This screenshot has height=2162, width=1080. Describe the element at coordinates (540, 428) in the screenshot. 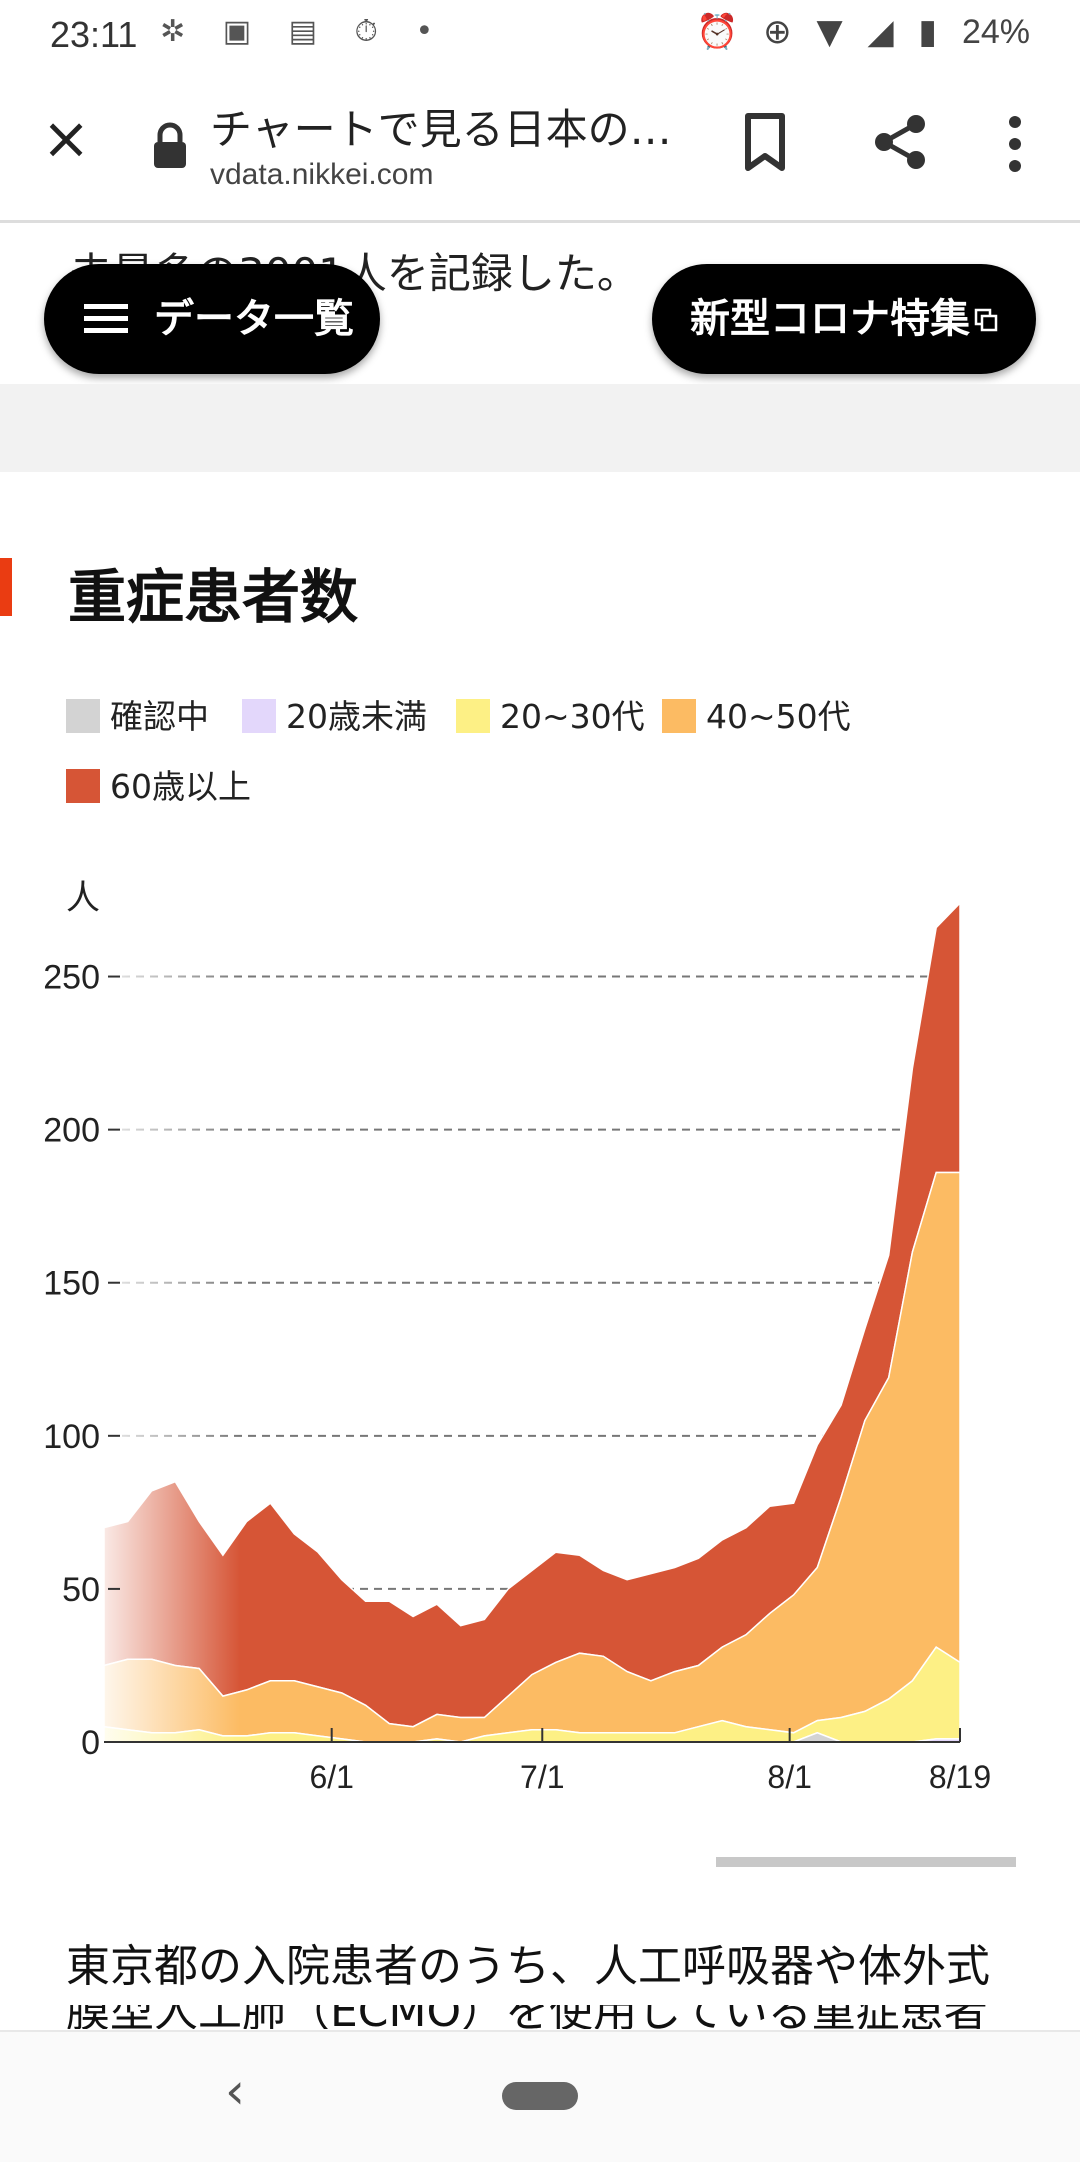

I see `section-divider` at that location.